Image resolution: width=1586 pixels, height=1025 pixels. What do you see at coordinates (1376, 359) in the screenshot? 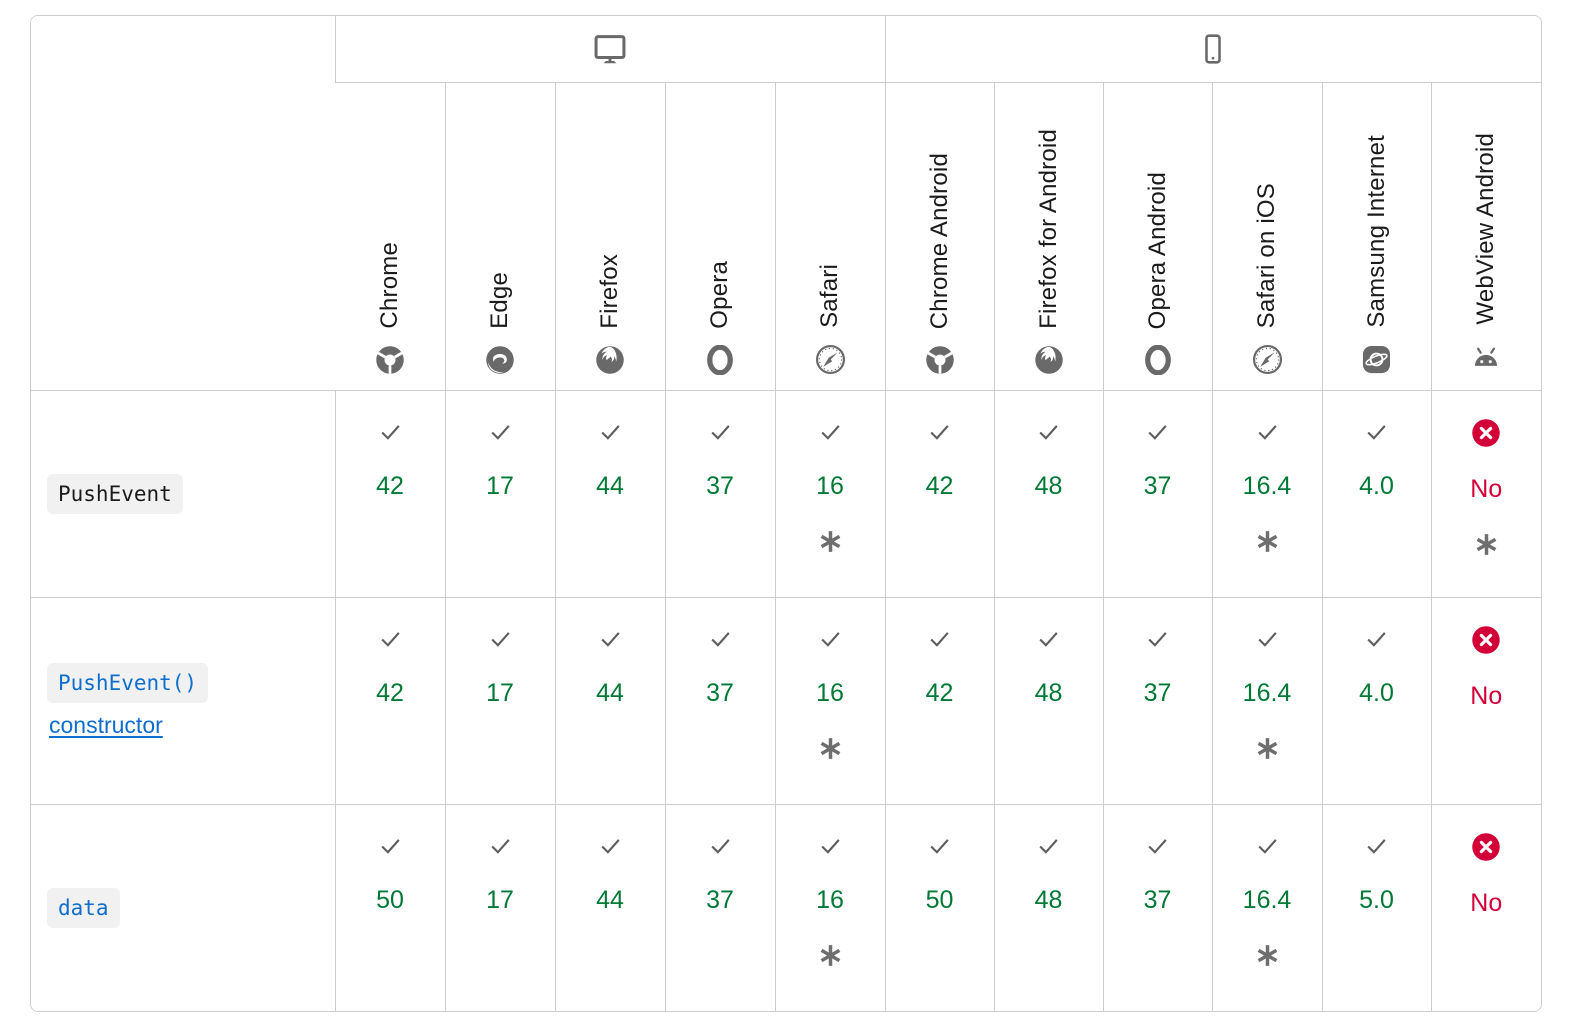
I see `samsung-internet-icon` at bounding box center [1376, 359].